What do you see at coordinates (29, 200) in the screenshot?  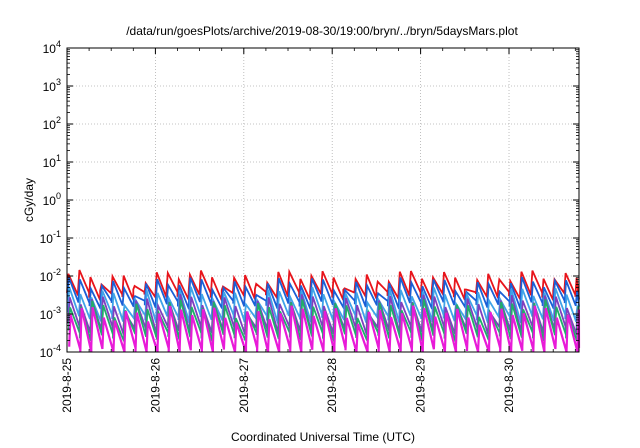 I see `y-axis-label: cGy/day` at bounding box center [29, 200].